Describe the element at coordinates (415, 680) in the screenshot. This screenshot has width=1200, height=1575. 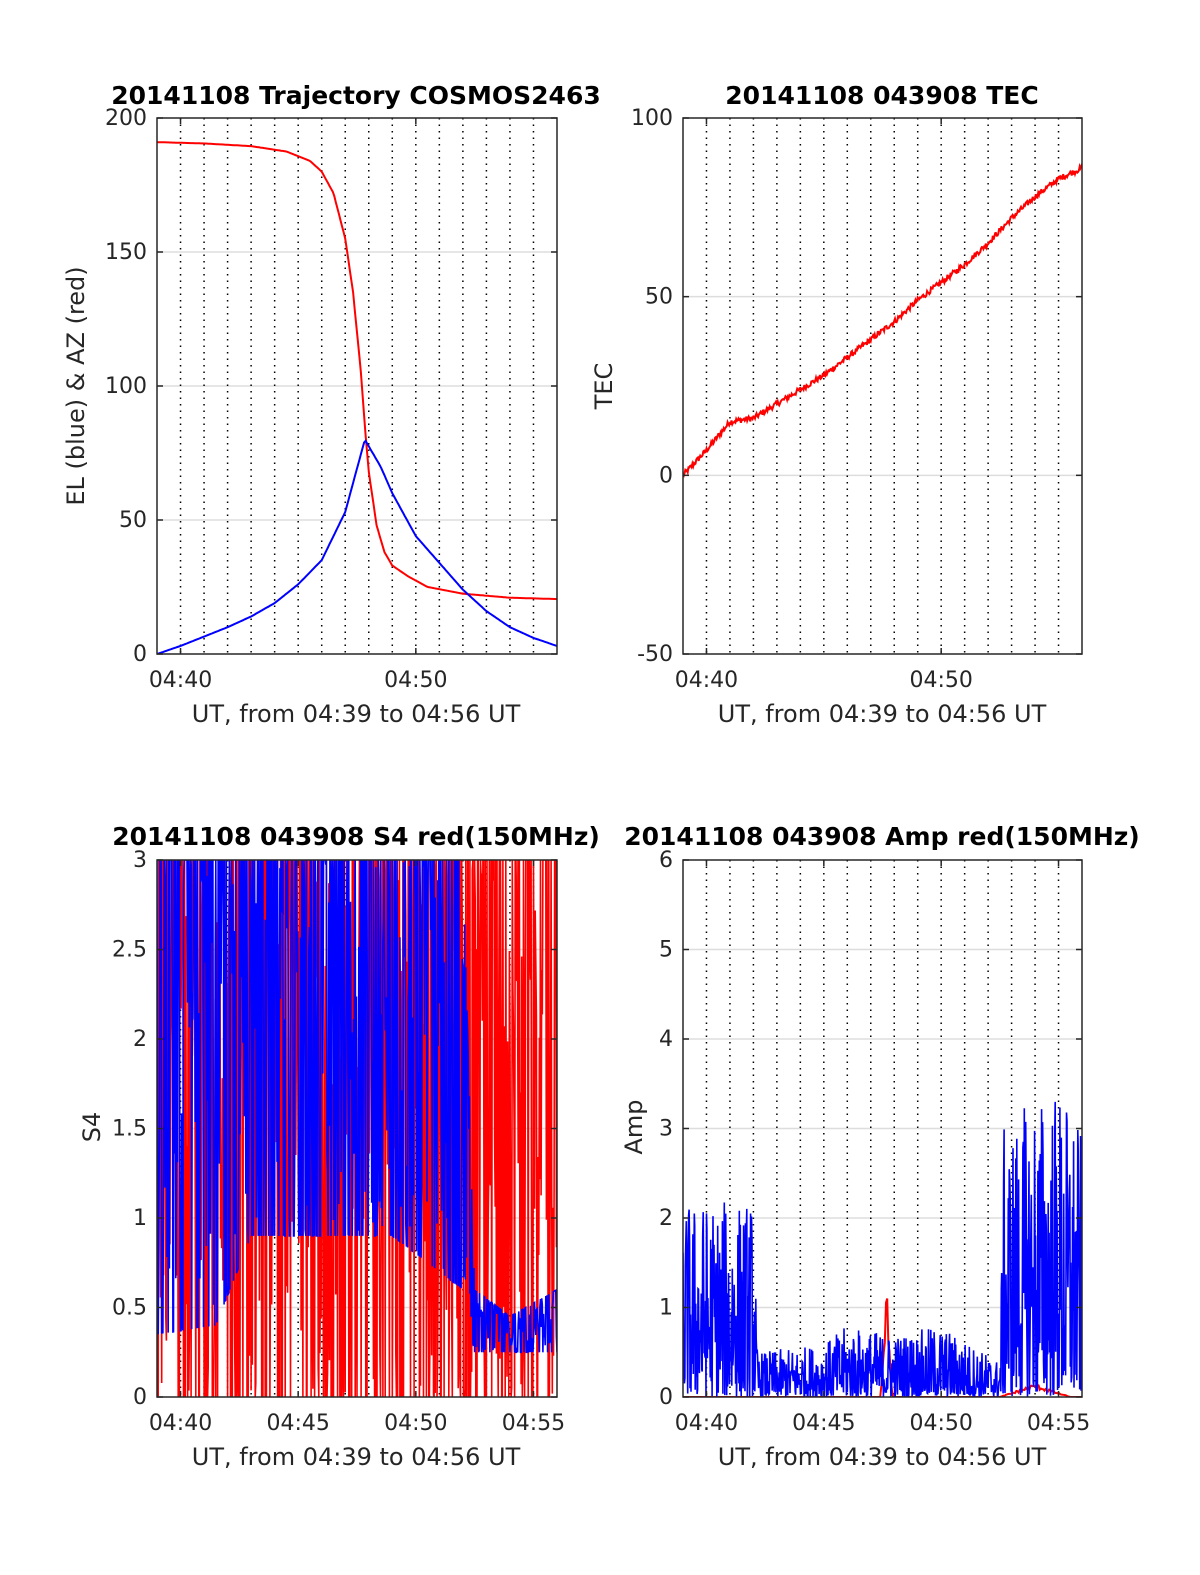
I see `trajectory-xtick-label: 04:50` at that location.